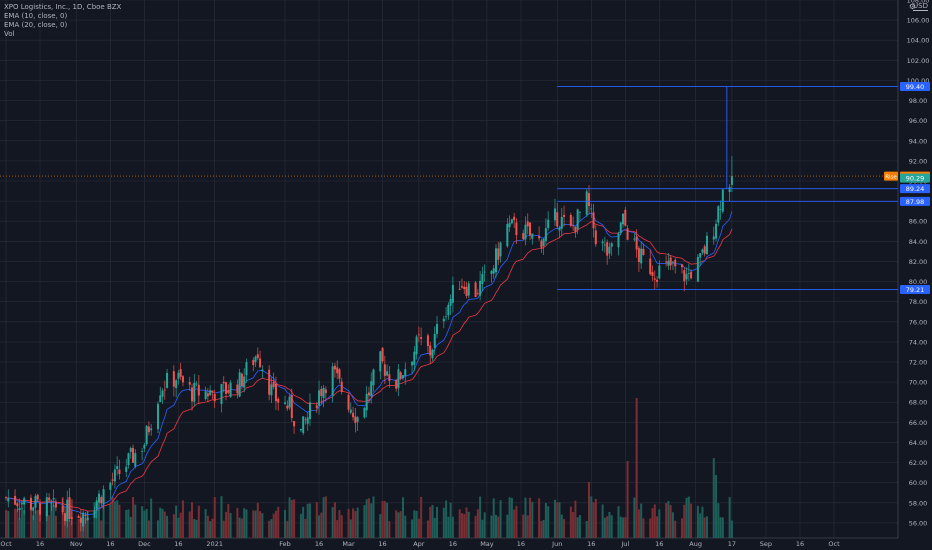 The image size is (932, 550). I want to click on y-tick-label: 70.00, so click(918, 383).